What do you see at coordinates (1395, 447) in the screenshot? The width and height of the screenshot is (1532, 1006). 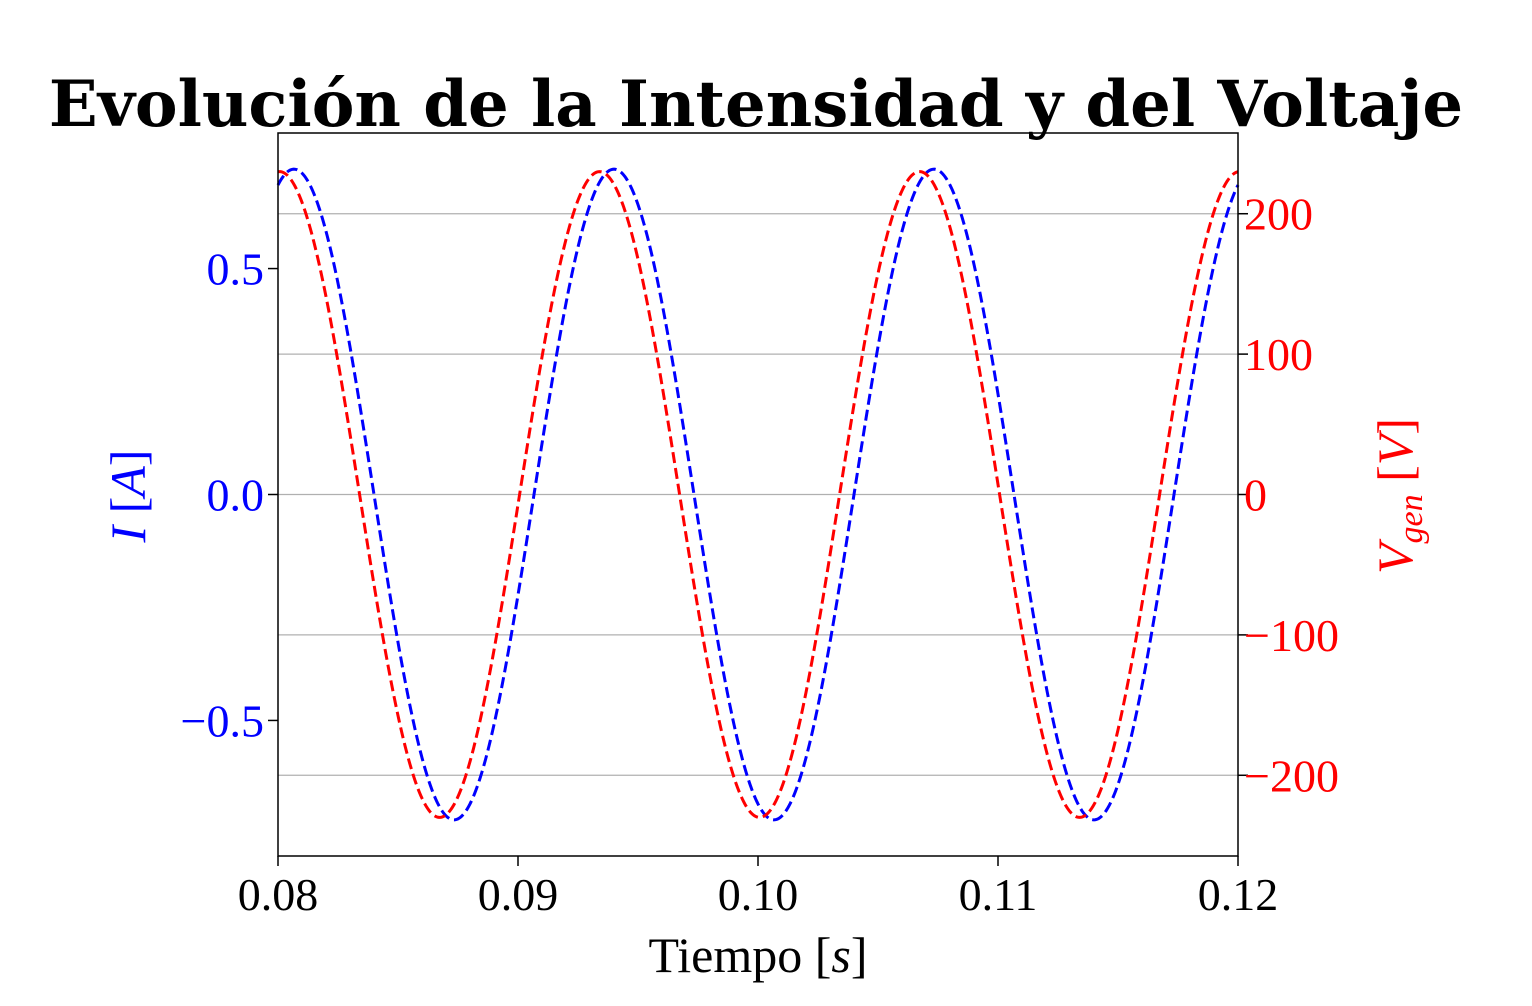 I see `right-y-axis-label-unit: V` at bounding box center [1395, 447].